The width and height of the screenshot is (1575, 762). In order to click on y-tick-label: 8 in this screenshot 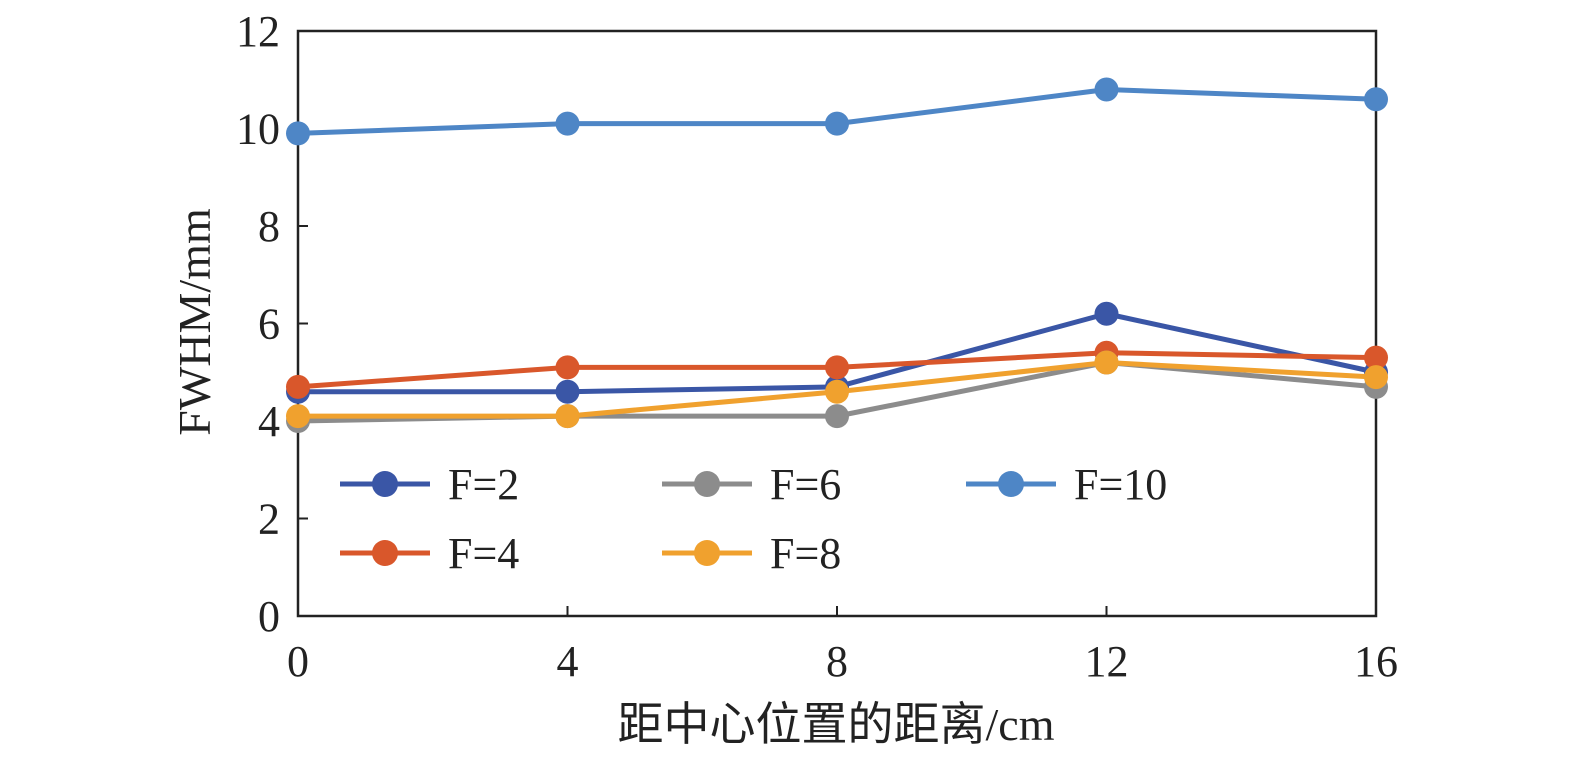, I will do `click(269, 226)`.